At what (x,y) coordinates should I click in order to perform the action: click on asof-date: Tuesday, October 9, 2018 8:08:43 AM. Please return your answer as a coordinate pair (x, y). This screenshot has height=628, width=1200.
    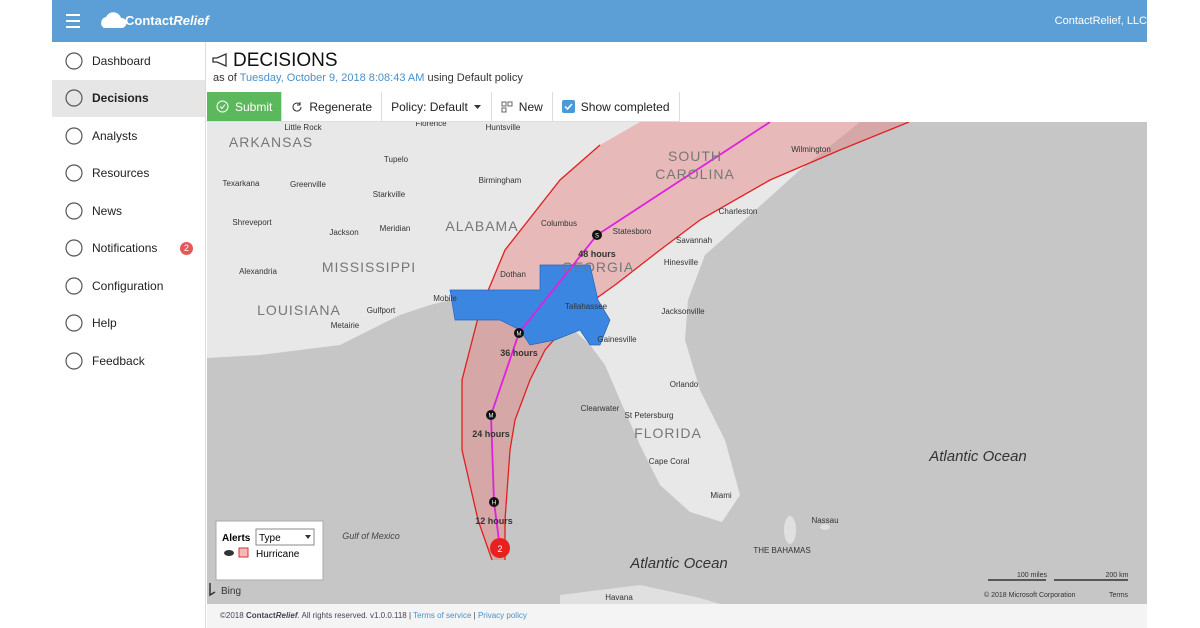
    Looking at the image, I should click on (332, 78).